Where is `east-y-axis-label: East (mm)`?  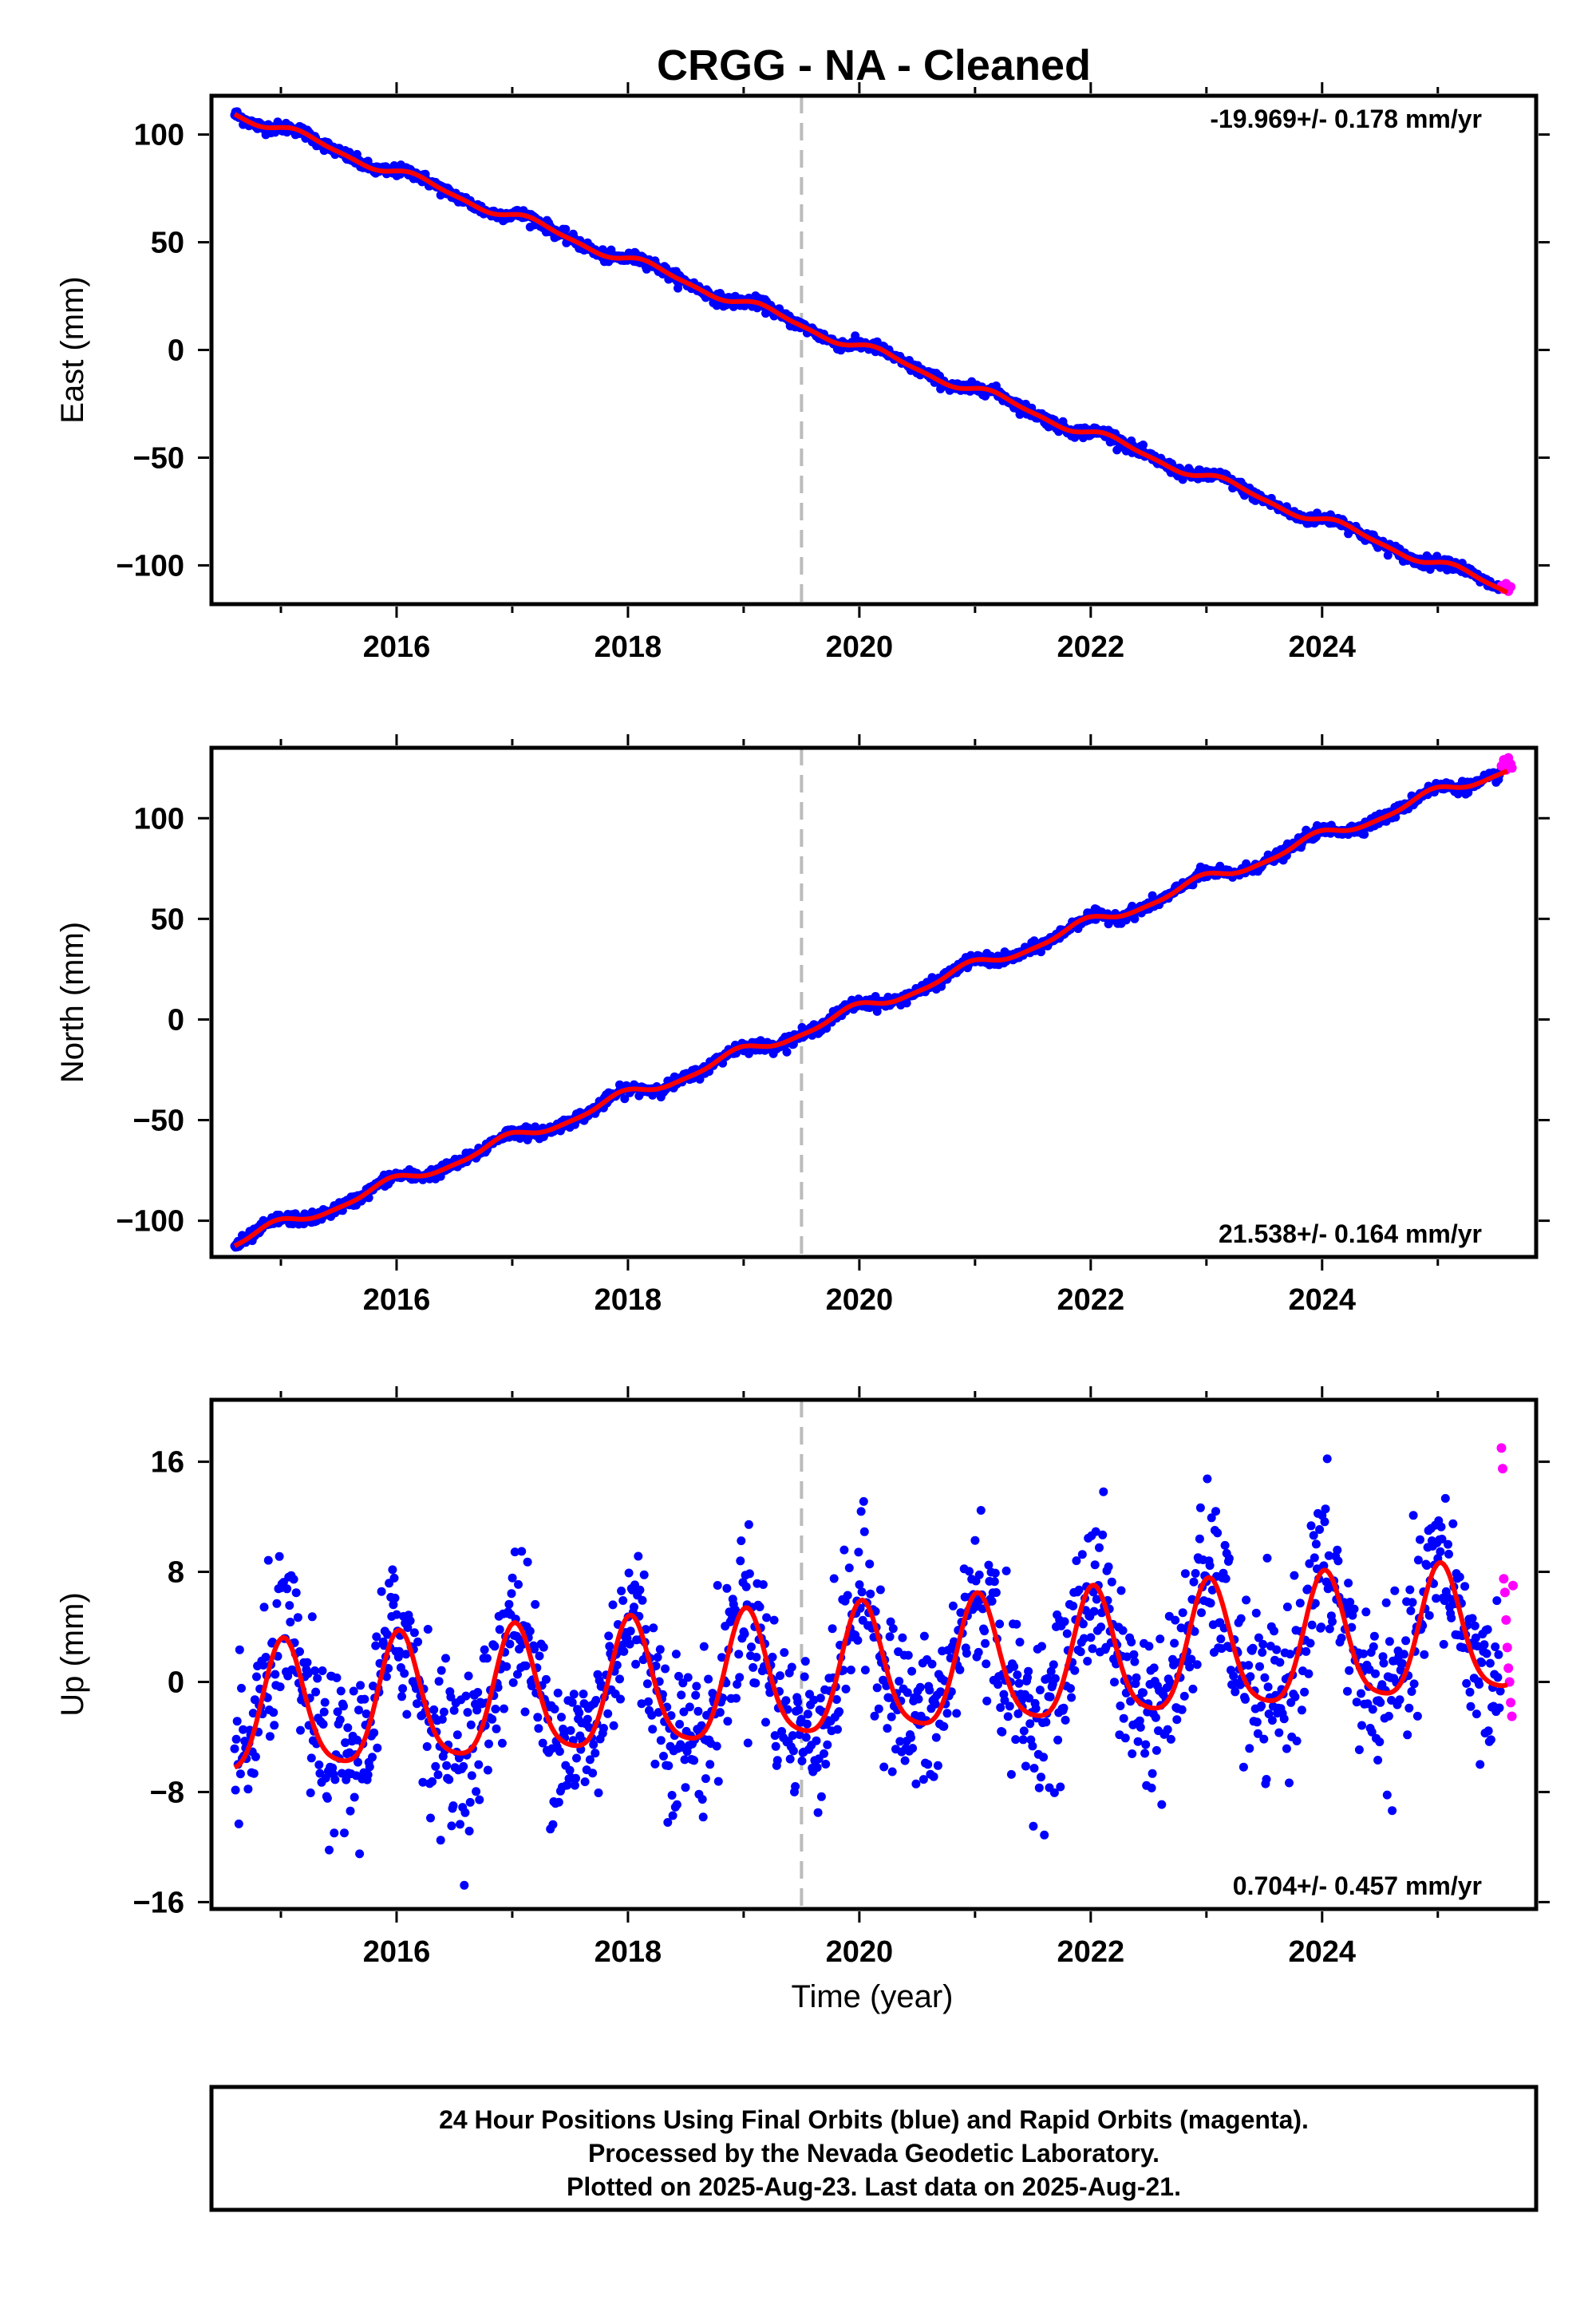 east-y-axis-label: East (mm) is located at coordinates (72, 349).